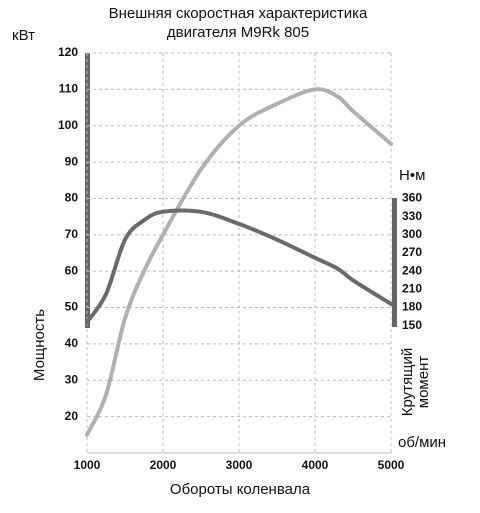 The image size is (480, 513). What do you see at coordinates (163, 465) in the screenshot?
I see `x-tick-label: 2000` at bounding box center [163, 465].